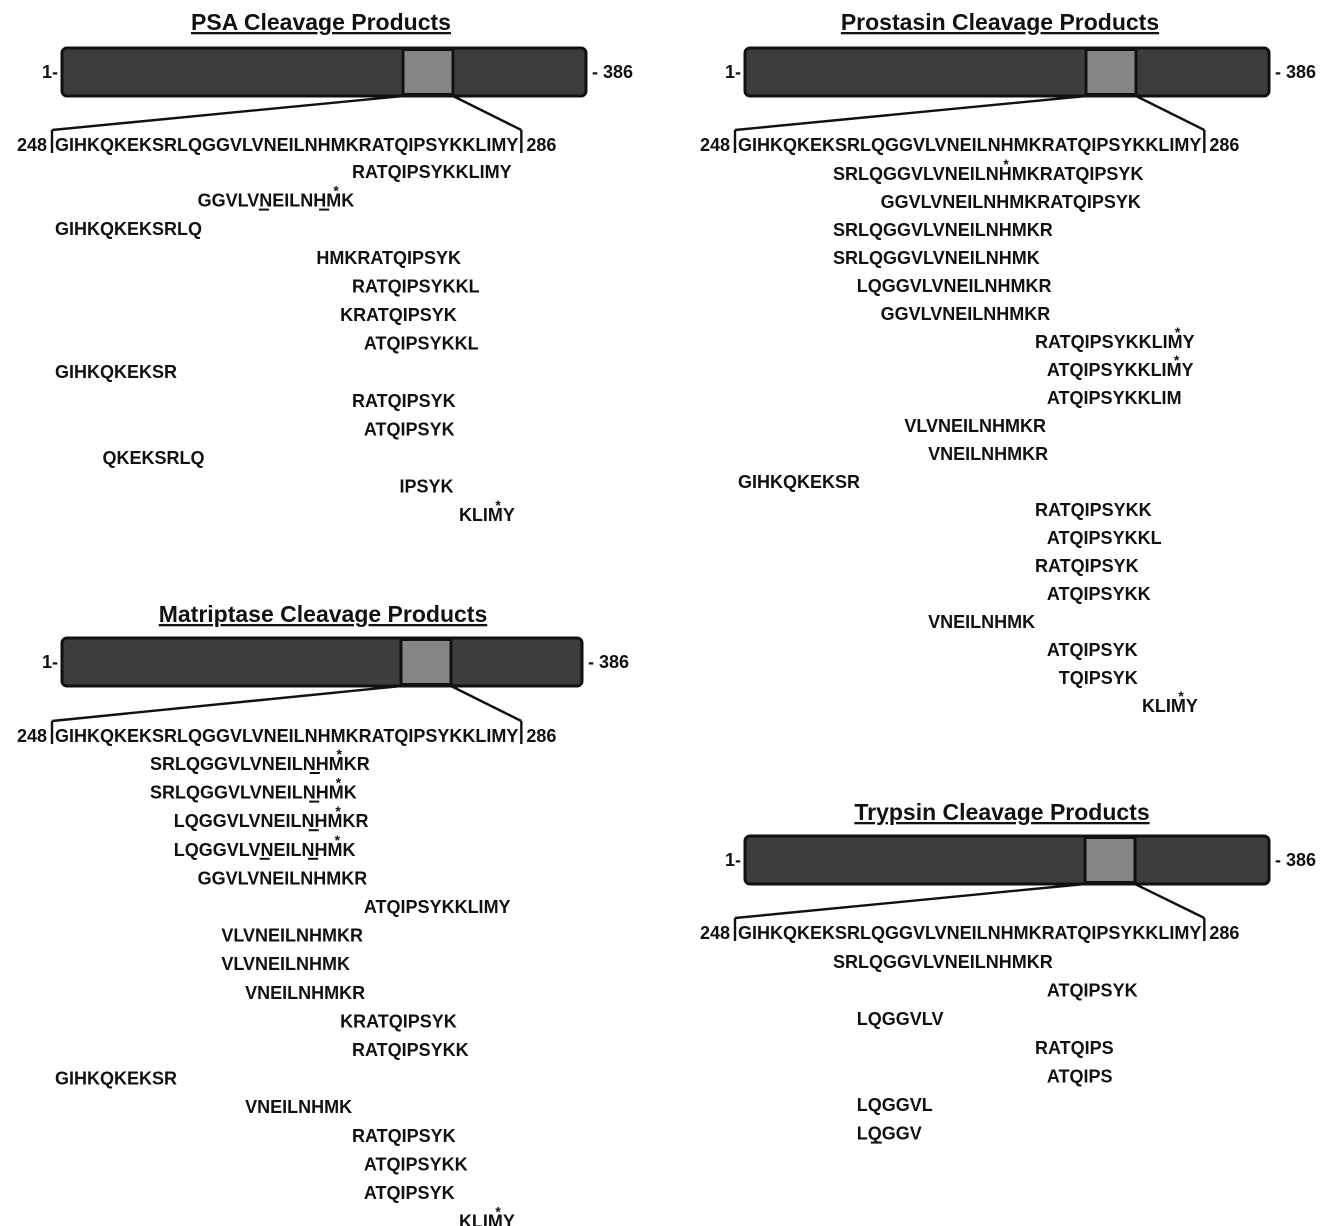 The width and height of the screenshot is (1332, 1226). I want to click on peptide: RATQIPS, so click(1074, 1048).